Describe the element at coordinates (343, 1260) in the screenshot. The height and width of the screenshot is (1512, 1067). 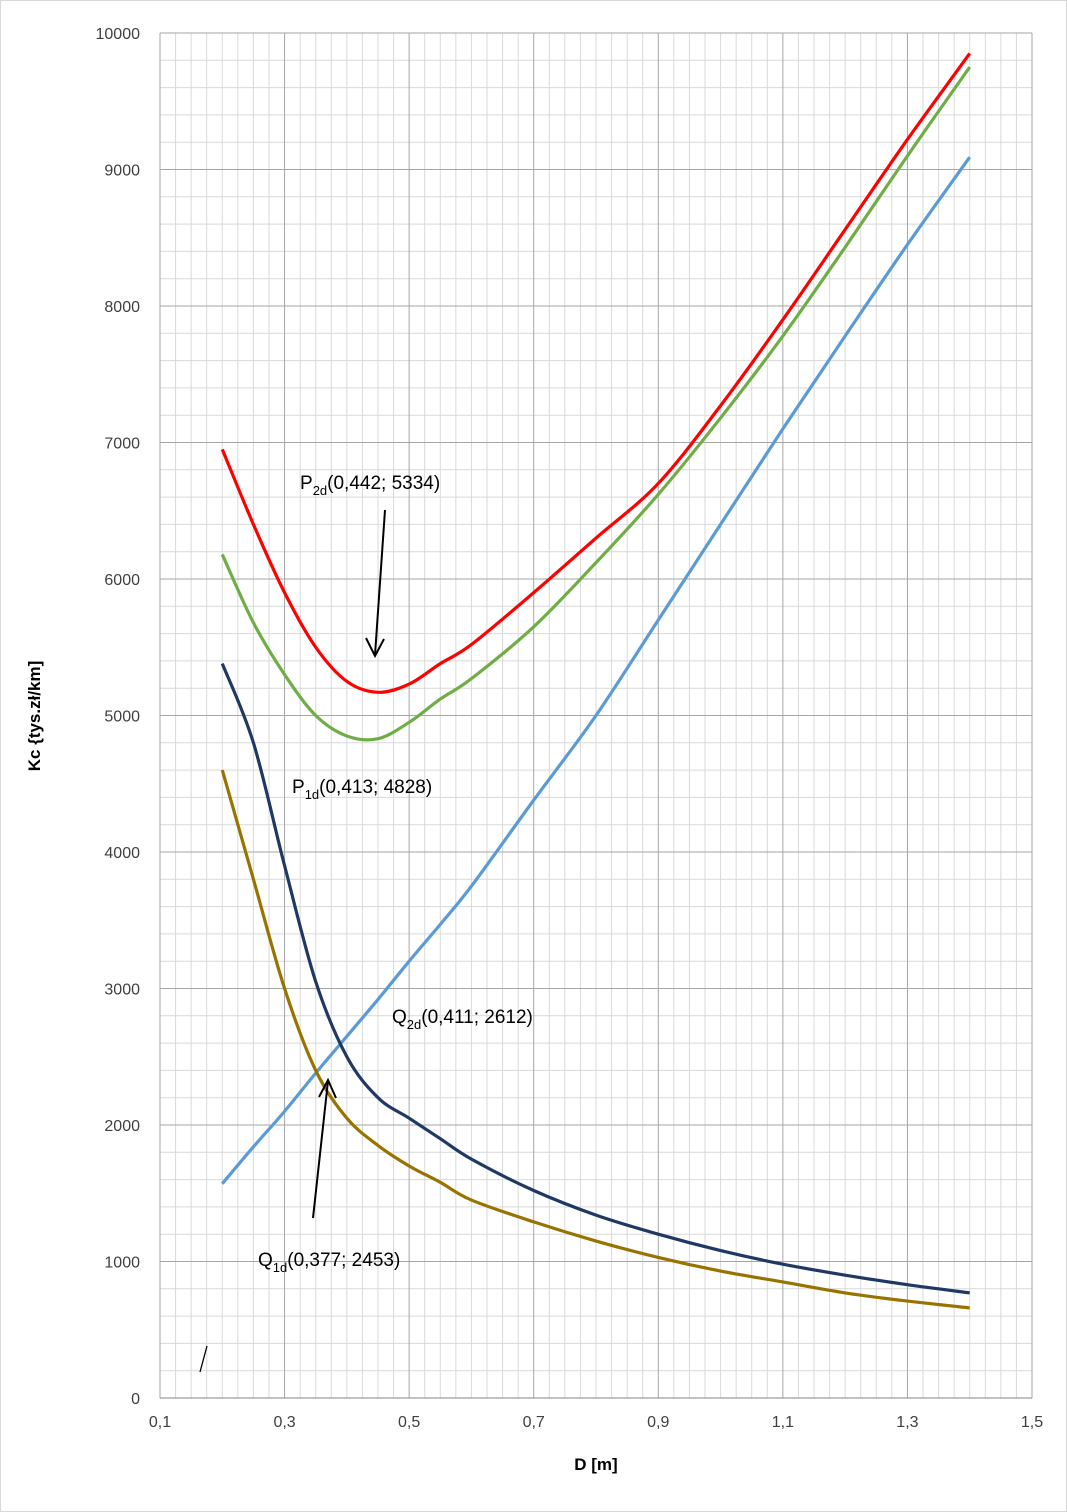
I see `annotation-rest: (0,377; 2453)` at that location.